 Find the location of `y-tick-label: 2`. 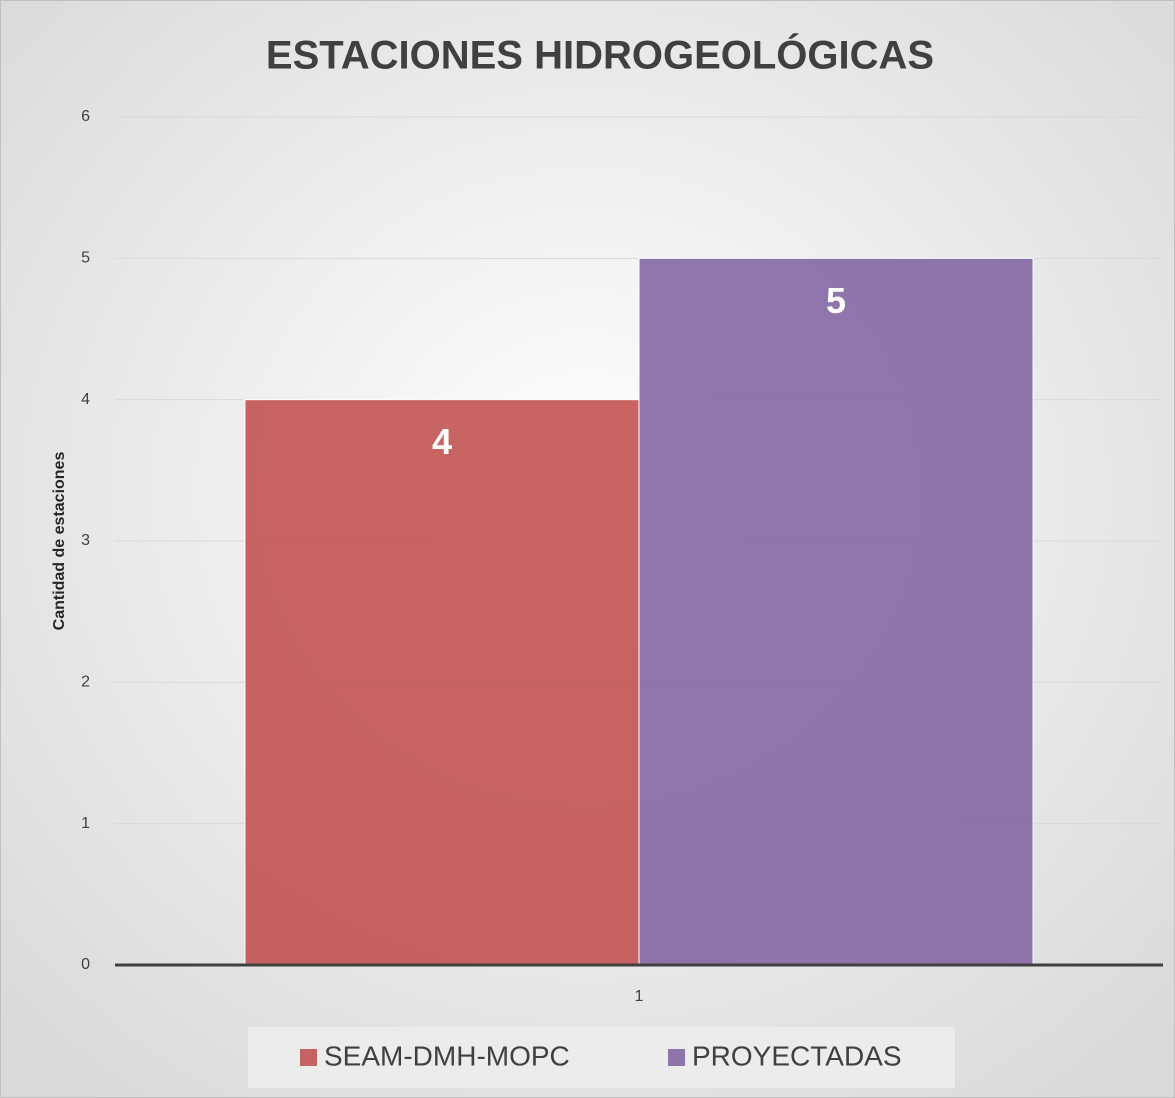

y-tick-label: 2 is located at coordinates (85, 682).